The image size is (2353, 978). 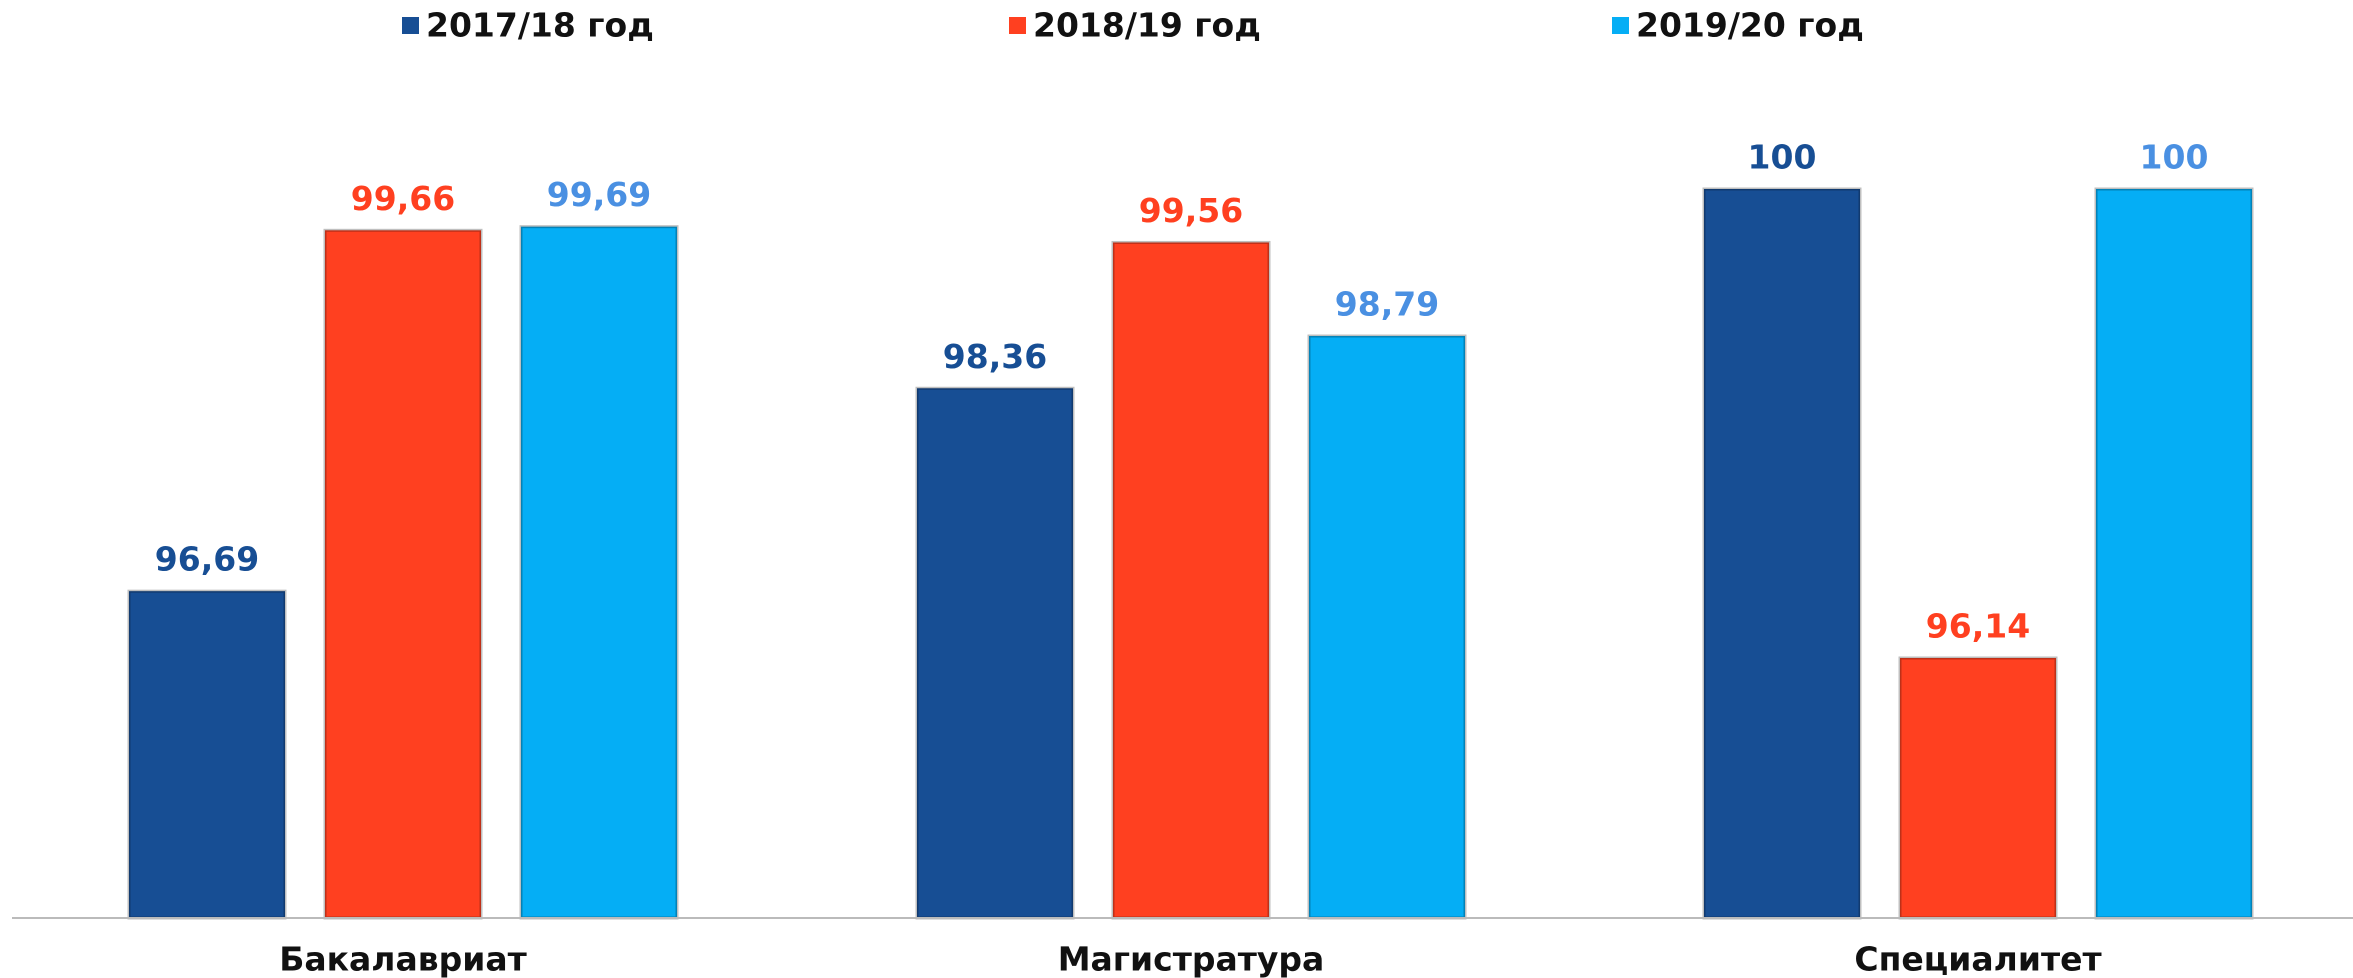 What do you see at coordinates (1387, 304) in the screenshot?
I see `data-label: 98,79` at bounding box center [1387, 304].